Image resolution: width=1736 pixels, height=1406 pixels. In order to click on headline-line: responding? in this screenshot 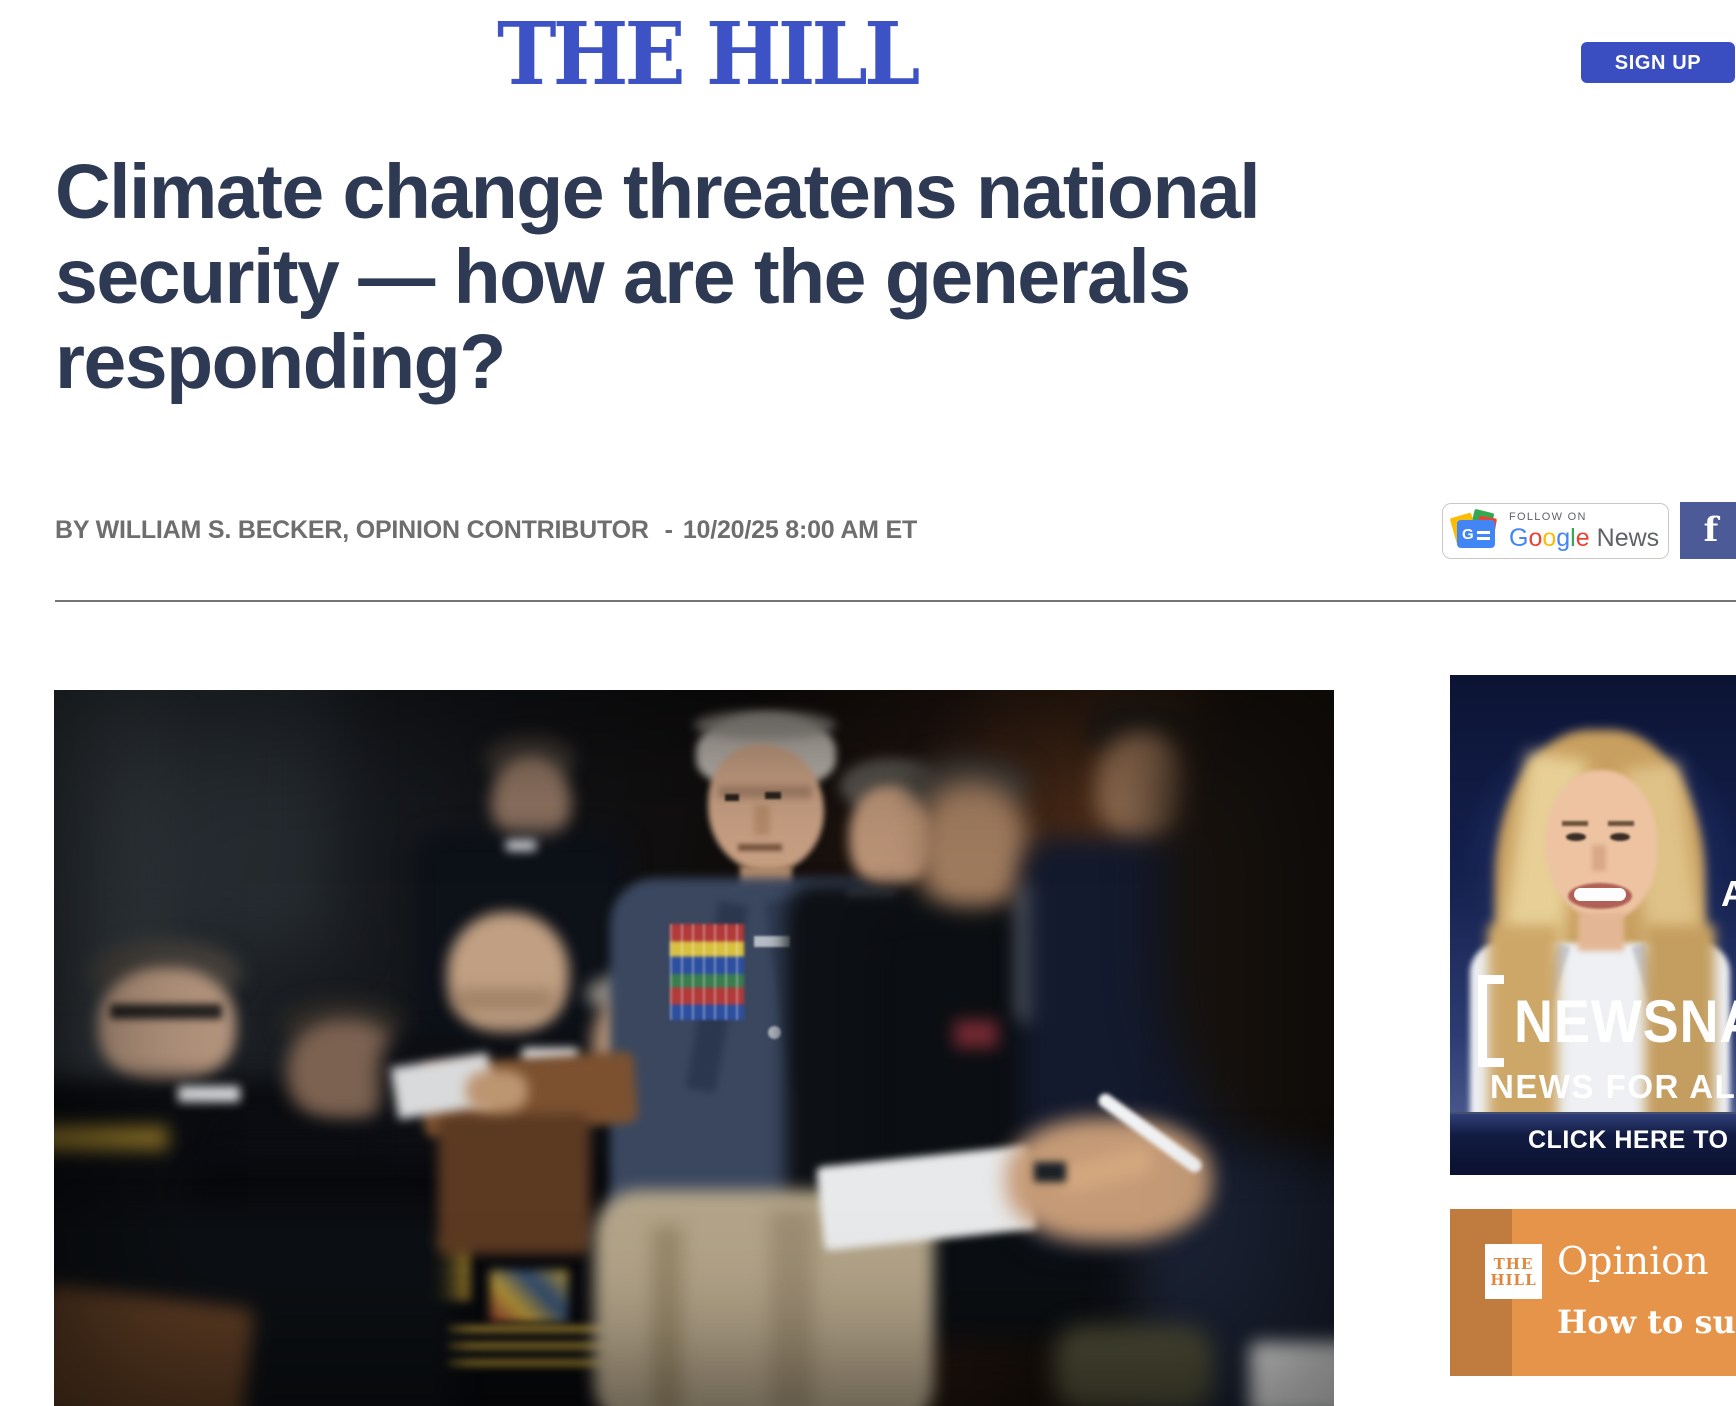, I will do `click(280, 362)`.